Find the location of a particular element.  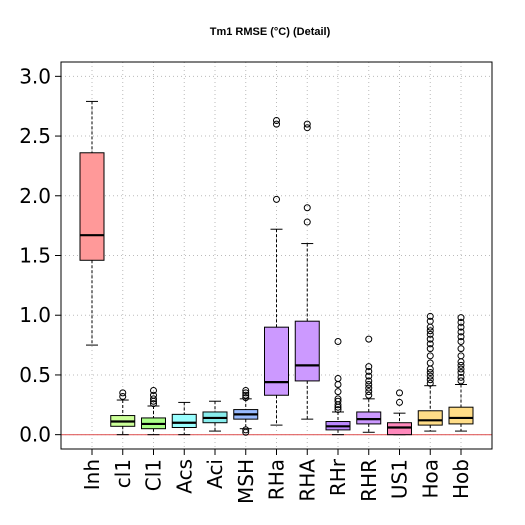

x-axis: Inh cl1 Cl1 Acs Aci MSH RHa RHA RHr RHR US1 Hoa Hob is located at coordinates (276, 476).